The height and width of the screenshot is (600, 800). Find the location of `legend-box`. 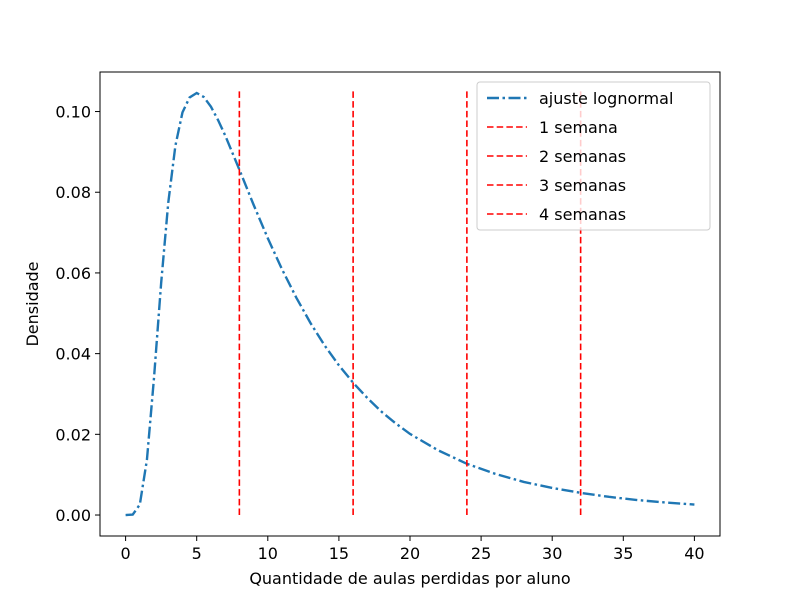

legend-box is located at coordinates (593, 156).